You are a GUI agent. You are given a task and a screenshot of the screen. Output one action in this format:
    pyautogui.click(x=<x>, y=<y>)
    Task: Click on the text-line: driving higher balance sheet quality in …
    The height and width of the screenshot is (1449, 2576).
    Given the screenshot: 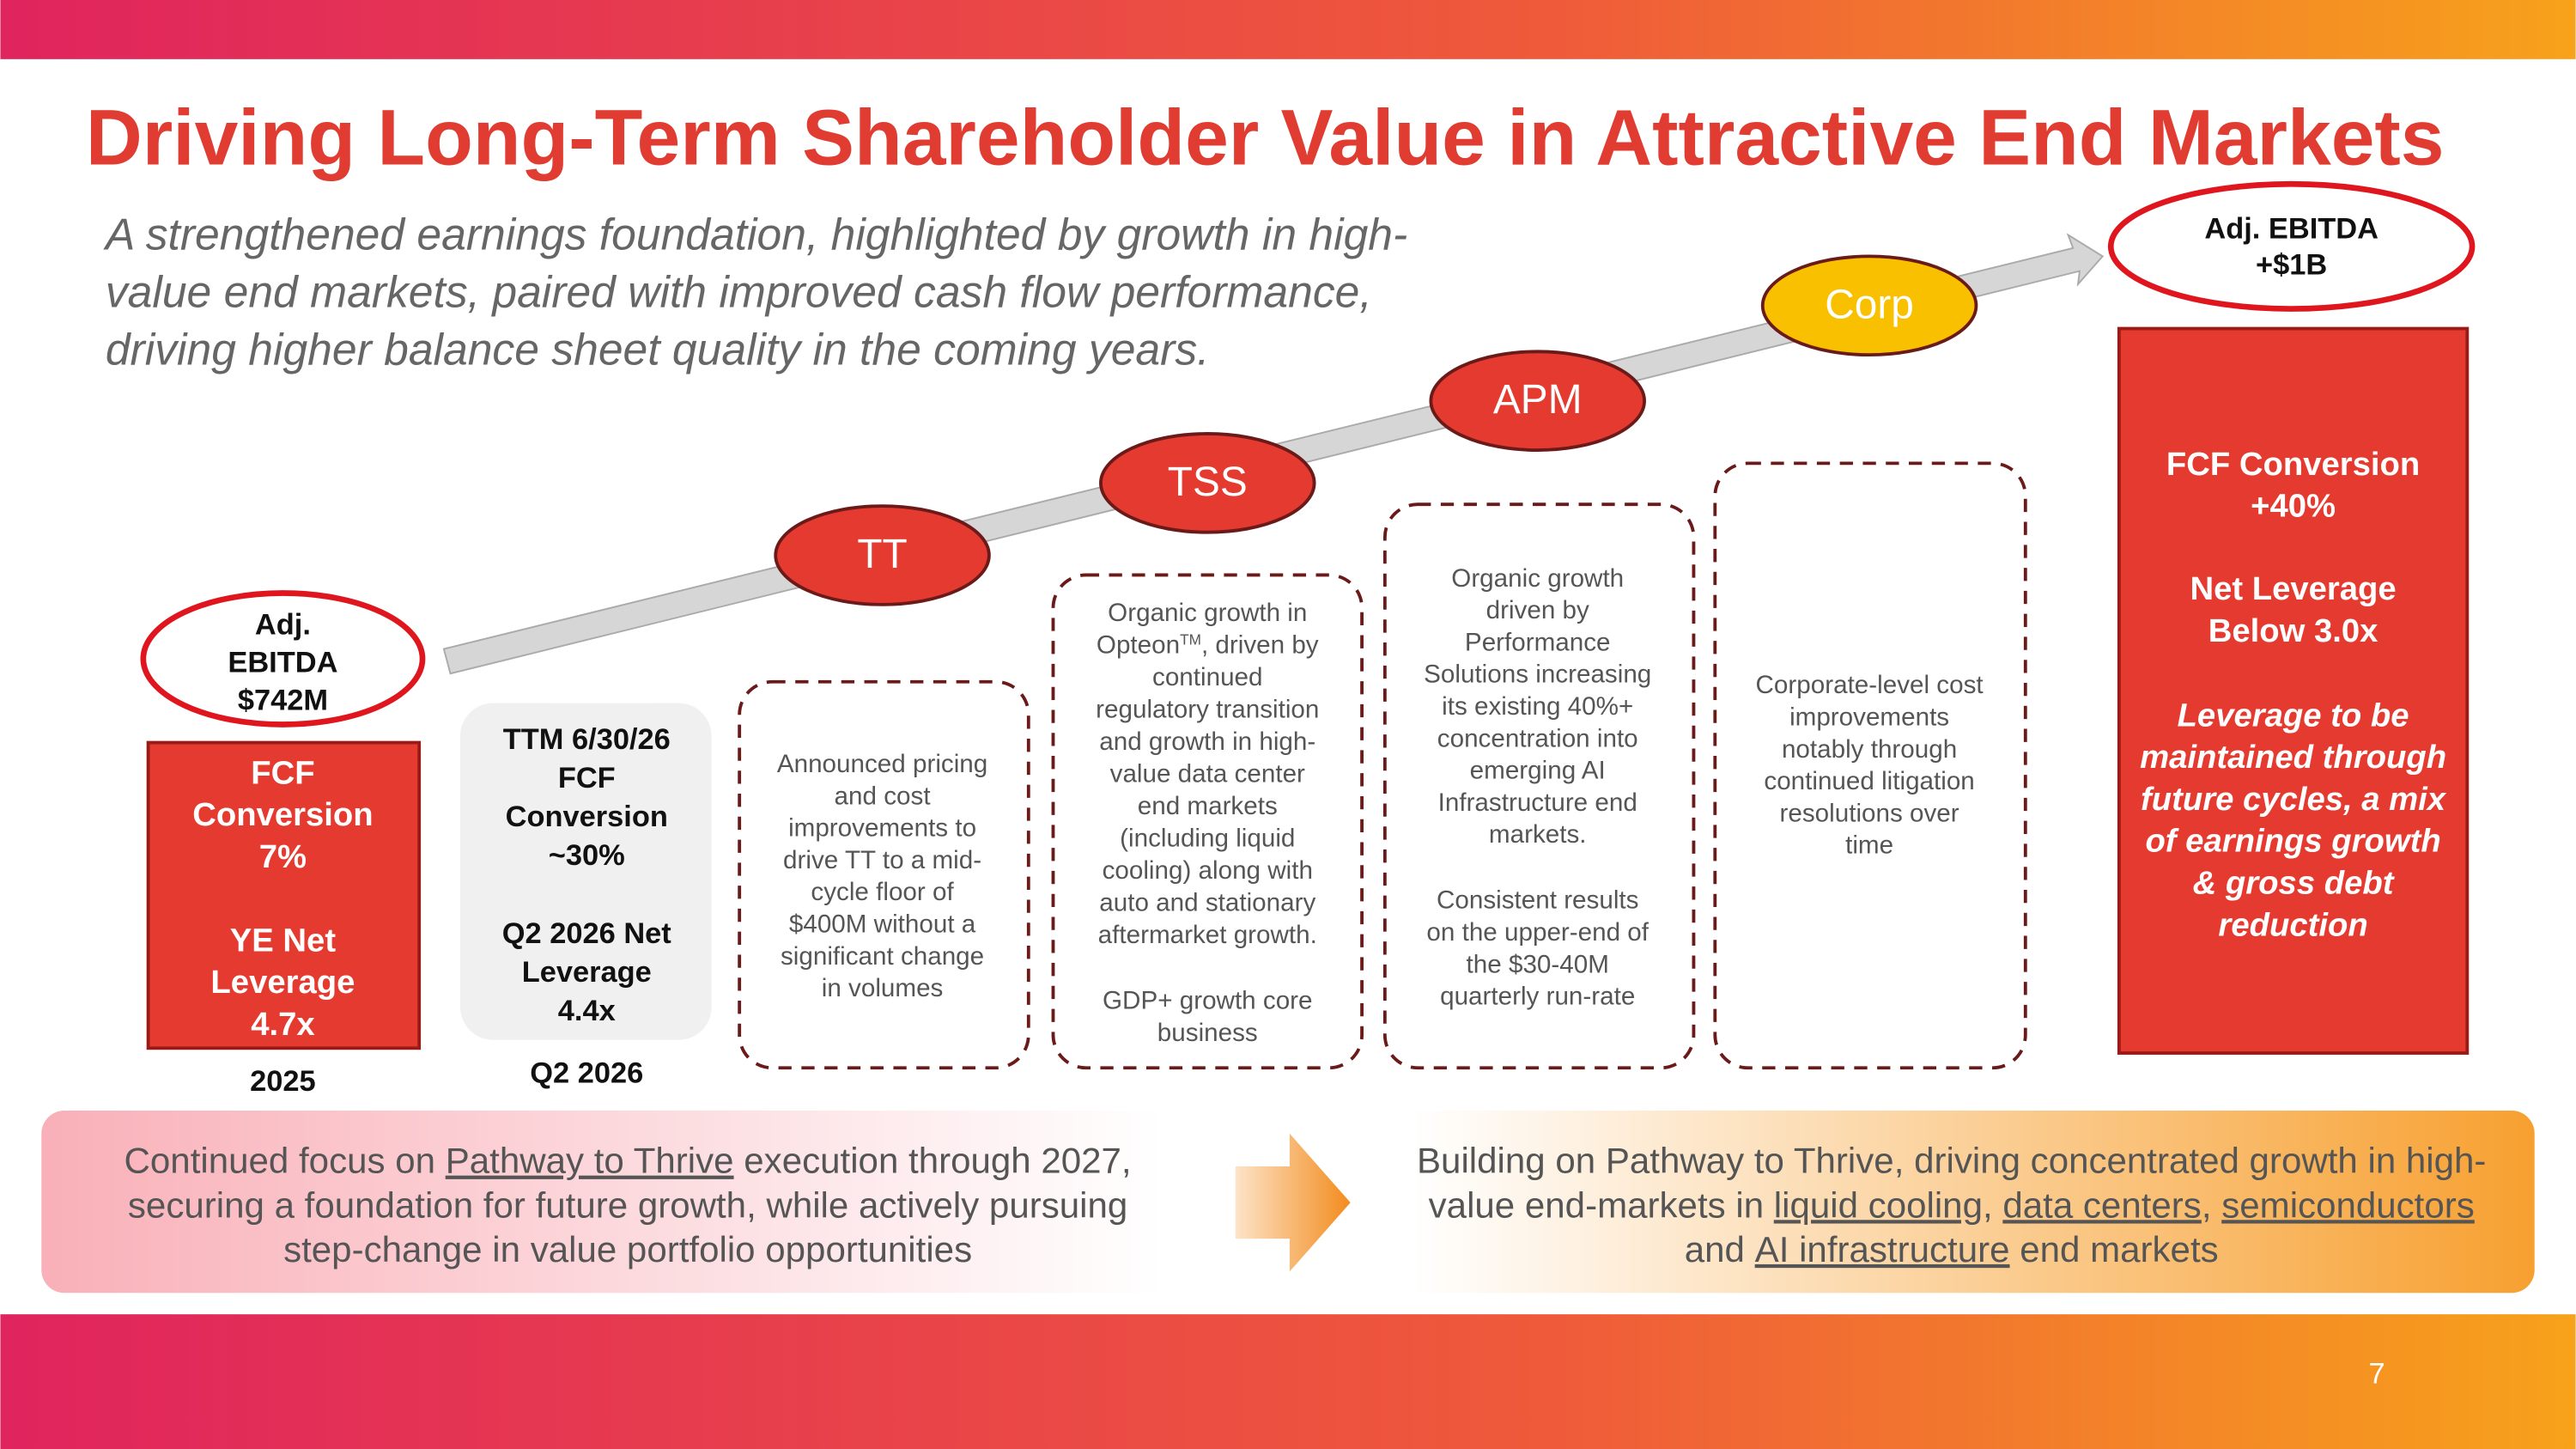 What is the action you would take?
    pyautogui.click(x=658, y=349)
    